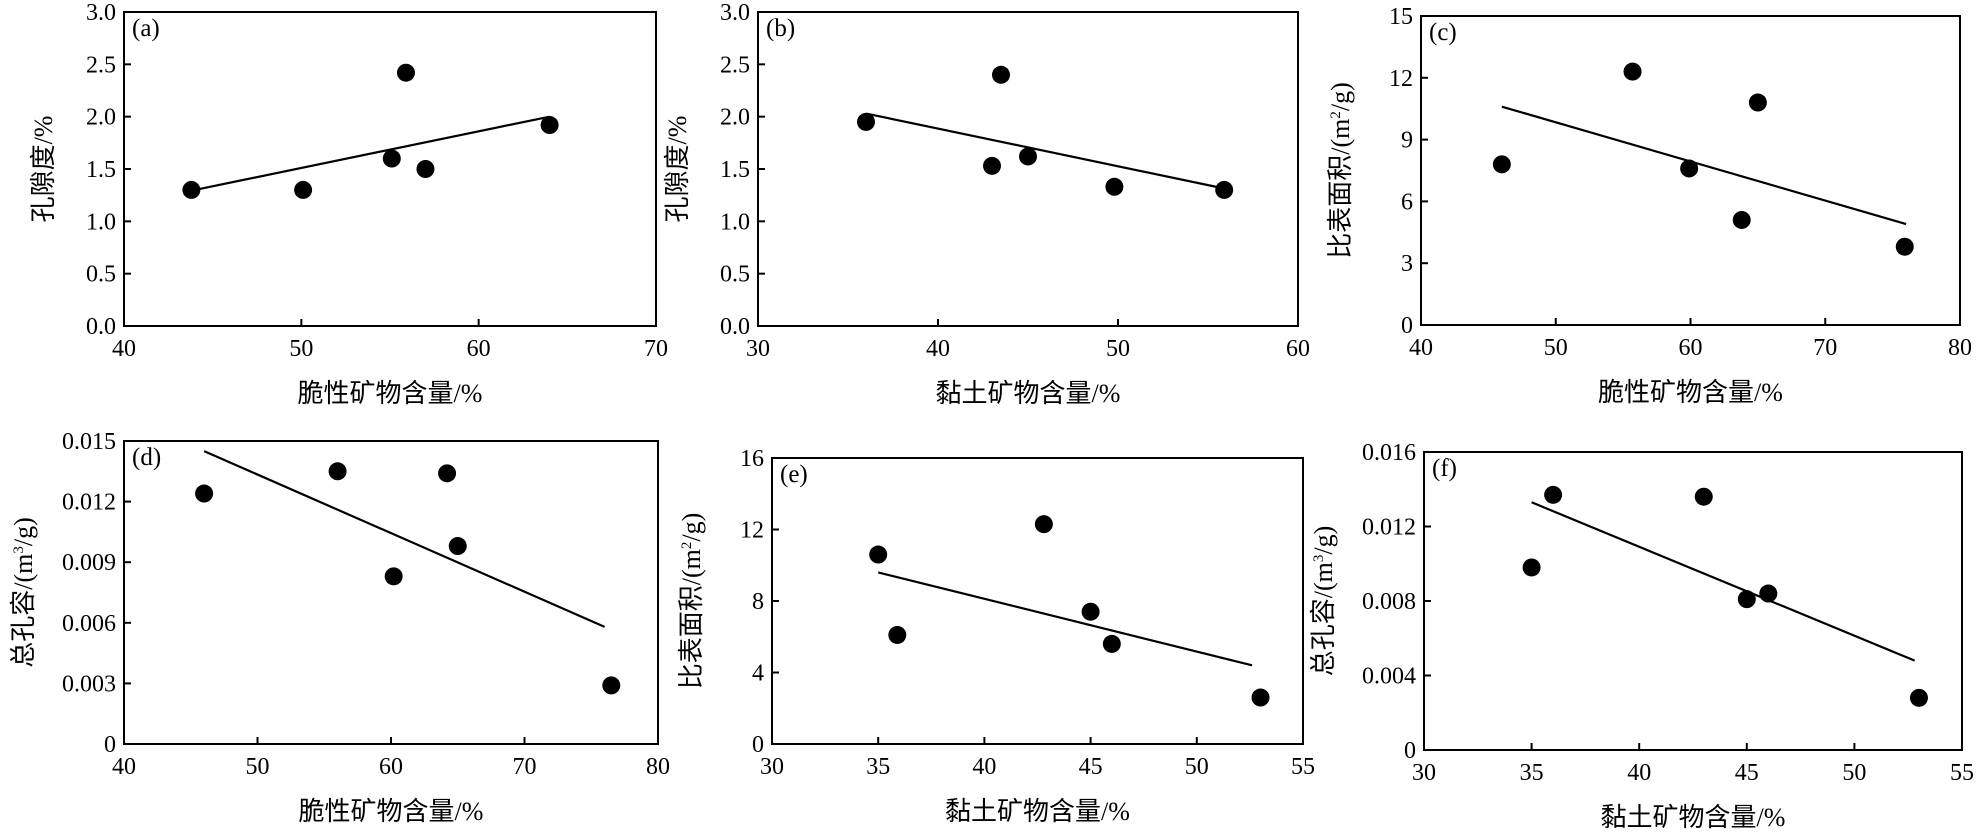 The image size is (1978, 832). Describe the element at coordinates (89, 684) in the screenshot. I see `y-tick-label: 0.003` at that location.